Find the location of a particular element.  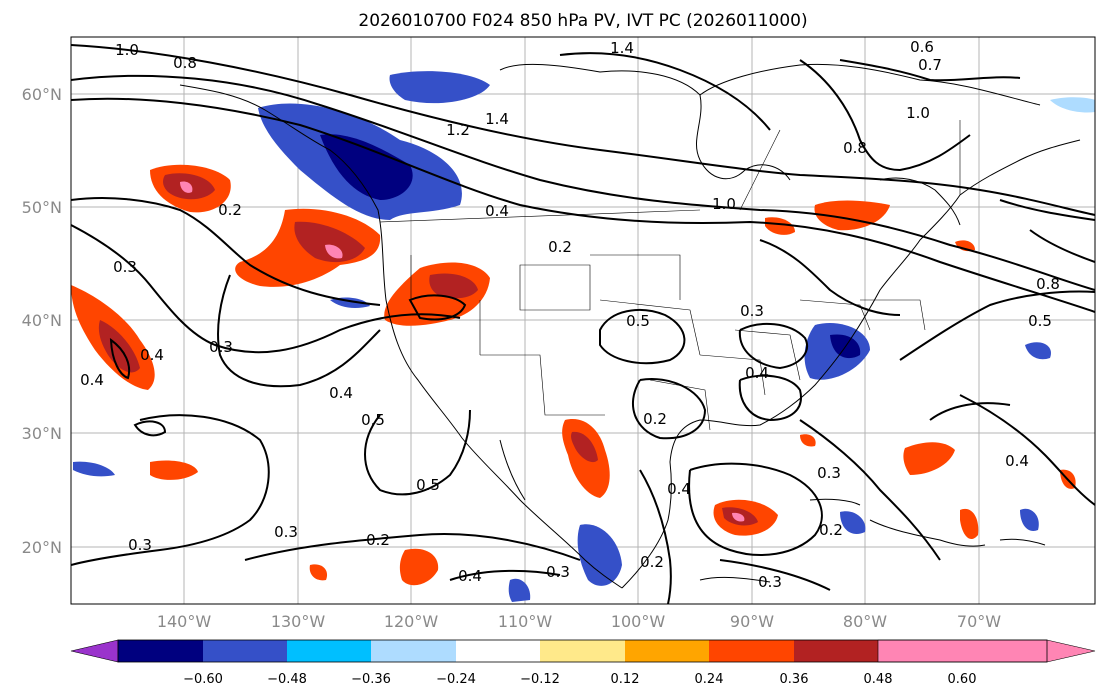

lat-tick-label: 40°N is located at coordinates (42, 320).